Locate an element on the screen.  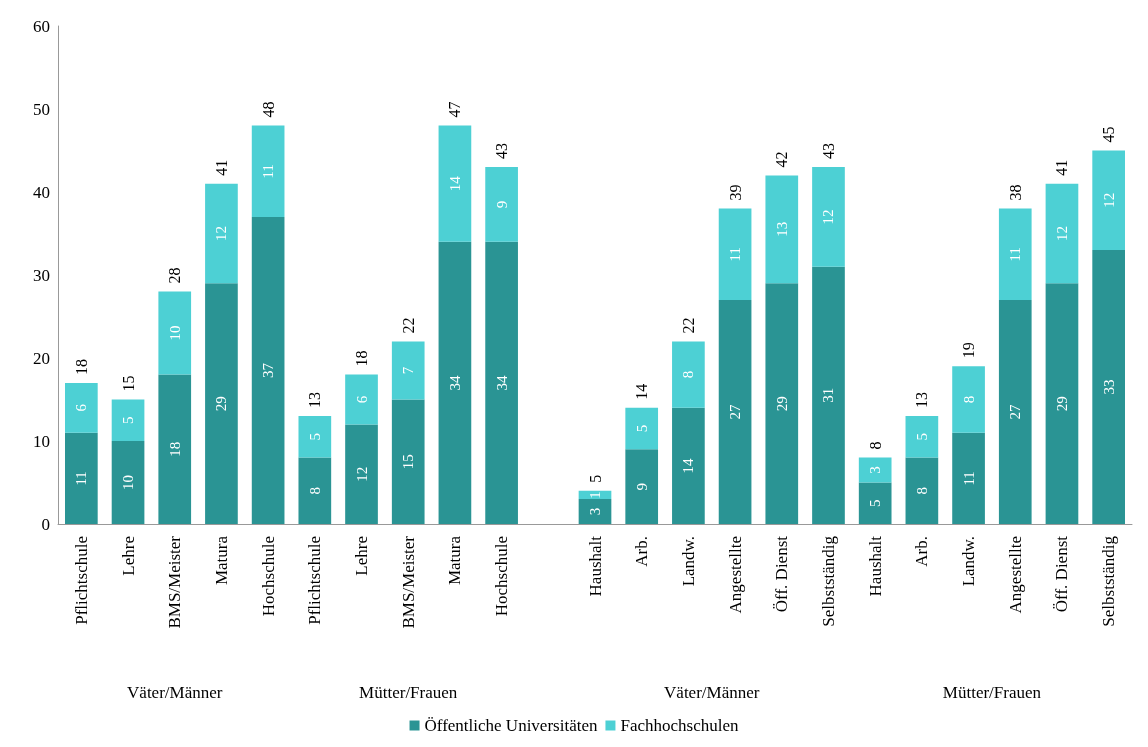
data-label: 29 is located at coordinates (1061, 404).